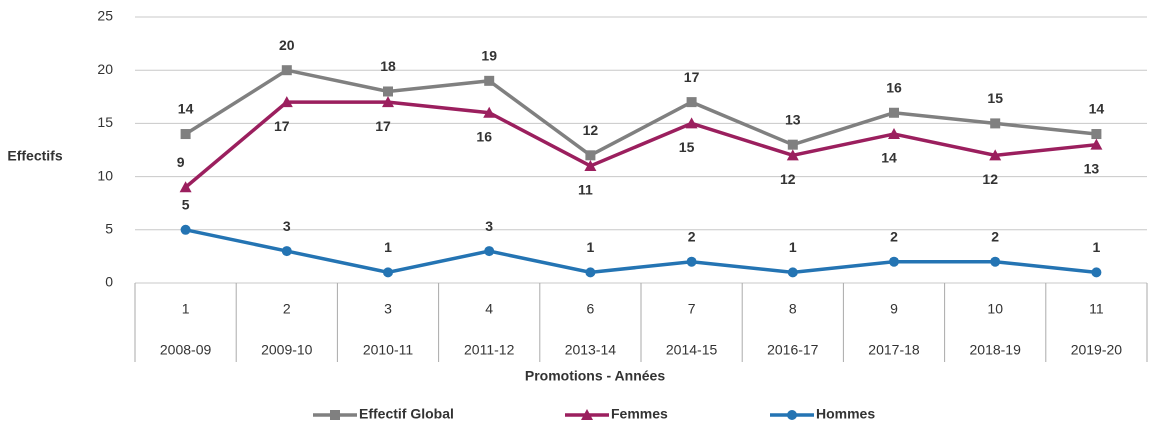  What do you see at coordinates (105, 16) in the screenshot?
I see `y-tick-label: 25` at bounding box center [105, 16].